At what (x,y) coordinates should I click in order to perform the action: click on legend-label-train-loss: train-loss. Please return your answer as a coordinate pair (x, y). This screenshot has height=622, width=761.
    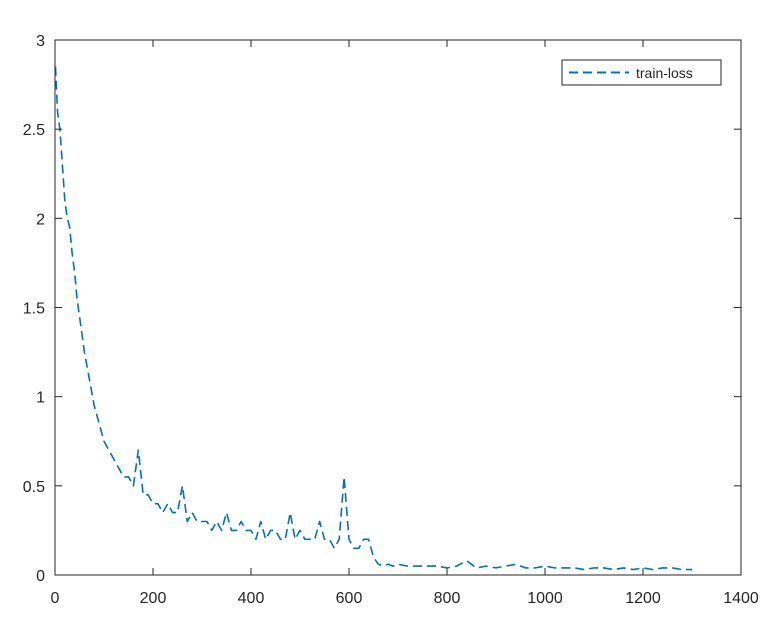
    Looking at the image, I should click on (664, 73).